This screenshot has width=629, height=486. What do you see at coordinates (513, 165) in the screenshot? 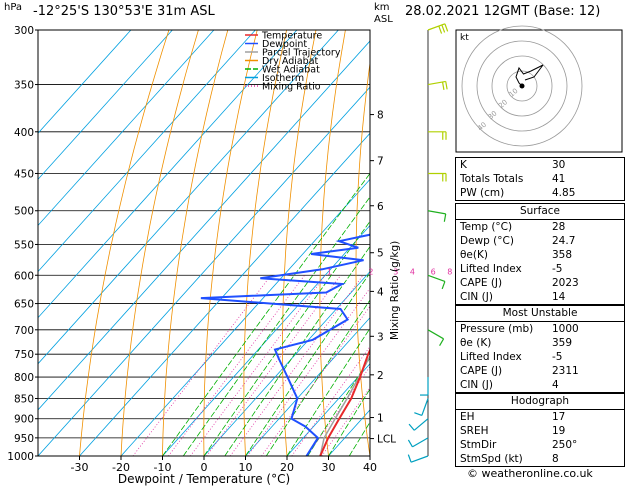
I see `index-row-k: K 30` at bounding box center [513, 165].